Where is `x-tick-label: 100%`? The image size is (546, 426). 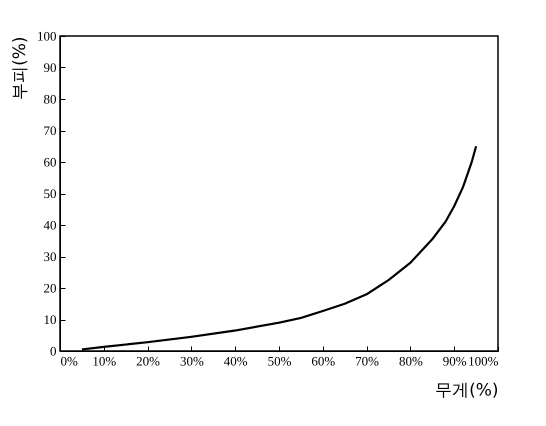
x-tick-label: 100% is located at coordinates (483, 361).